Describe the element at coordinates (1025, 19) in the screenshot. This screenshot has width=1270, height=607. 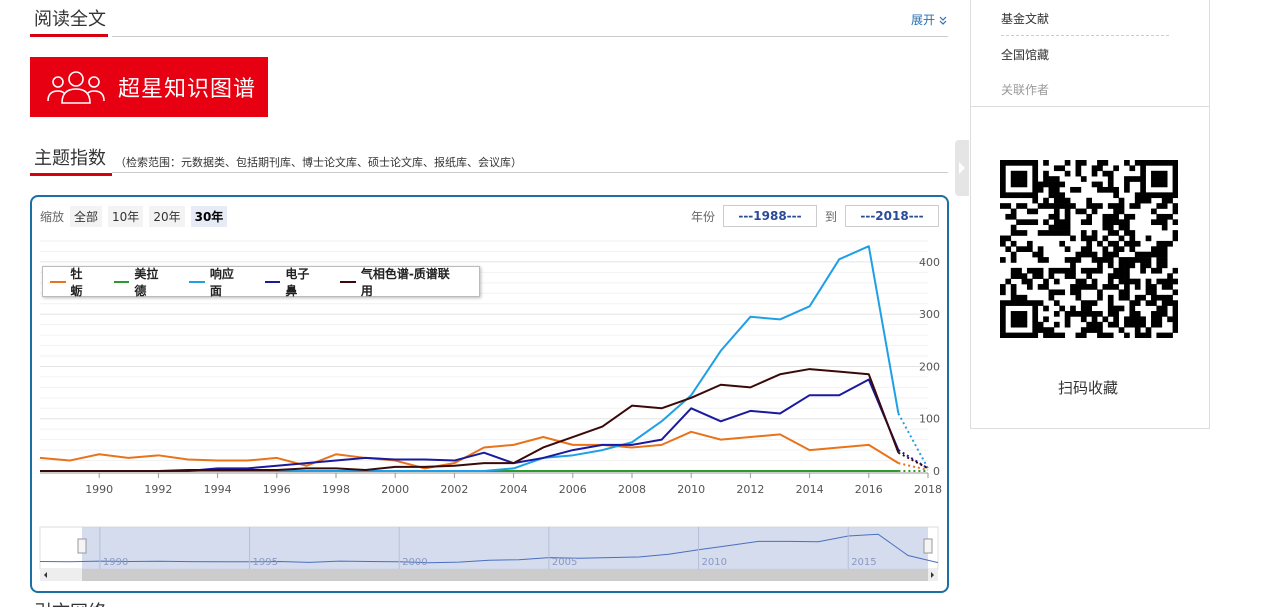
I see `side-link-fund: 基金文献` at that location.